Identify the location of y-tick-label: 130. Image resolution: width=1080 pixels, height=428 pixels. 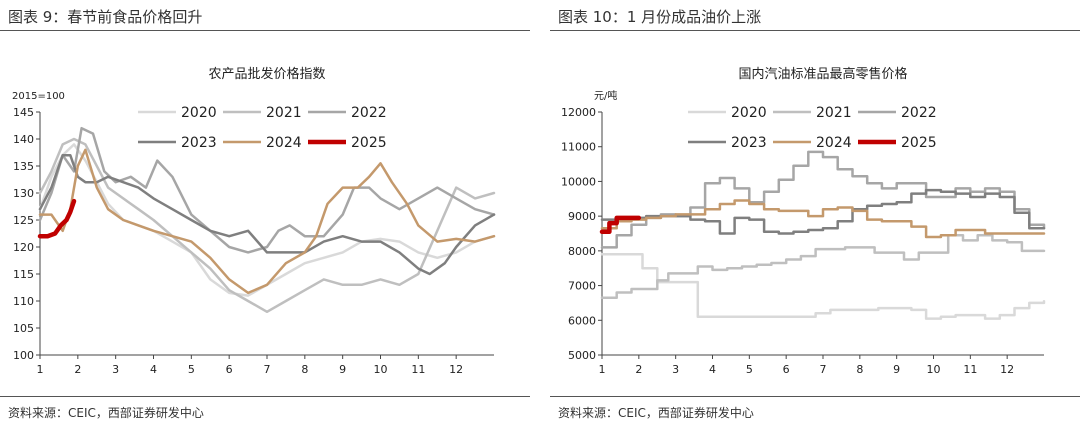
(23, 193).